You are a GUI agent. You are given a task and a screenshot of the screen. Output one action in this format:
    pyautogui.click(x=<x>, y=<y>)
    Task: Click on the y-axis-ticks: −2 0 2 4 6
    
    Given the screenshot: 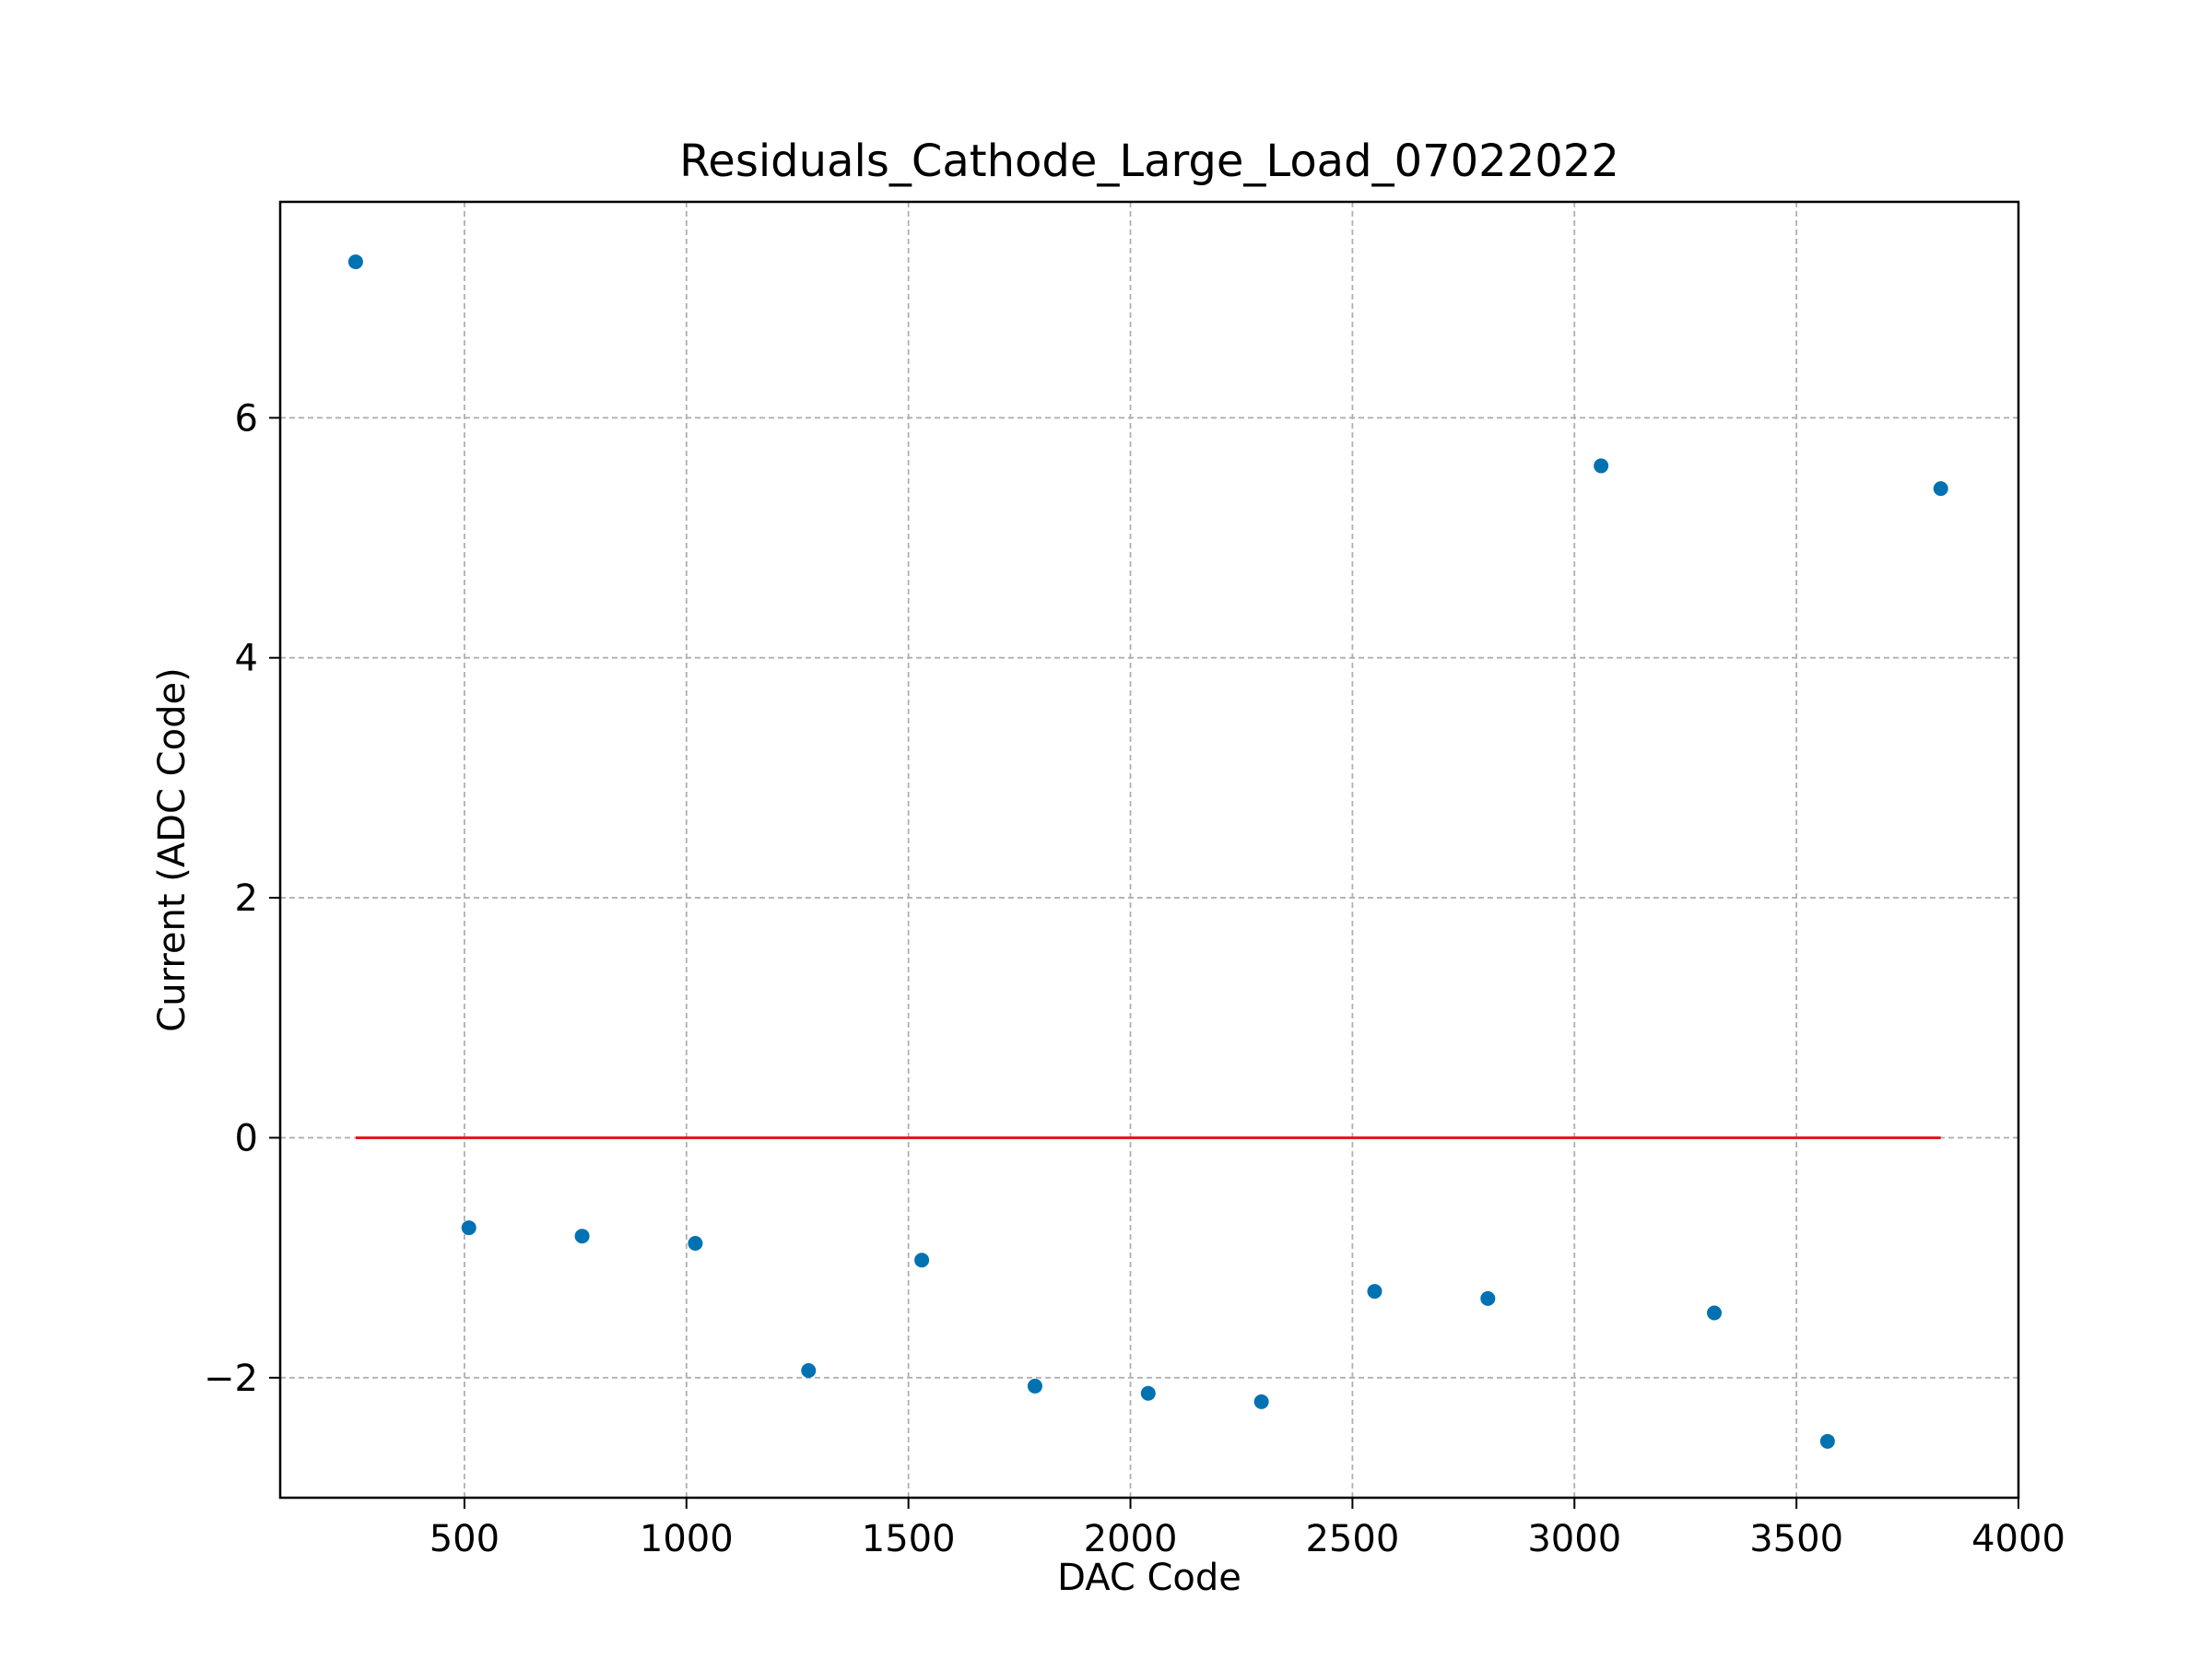 What is the action you would take?
    pyautogui.click(x=242, y=898)
    